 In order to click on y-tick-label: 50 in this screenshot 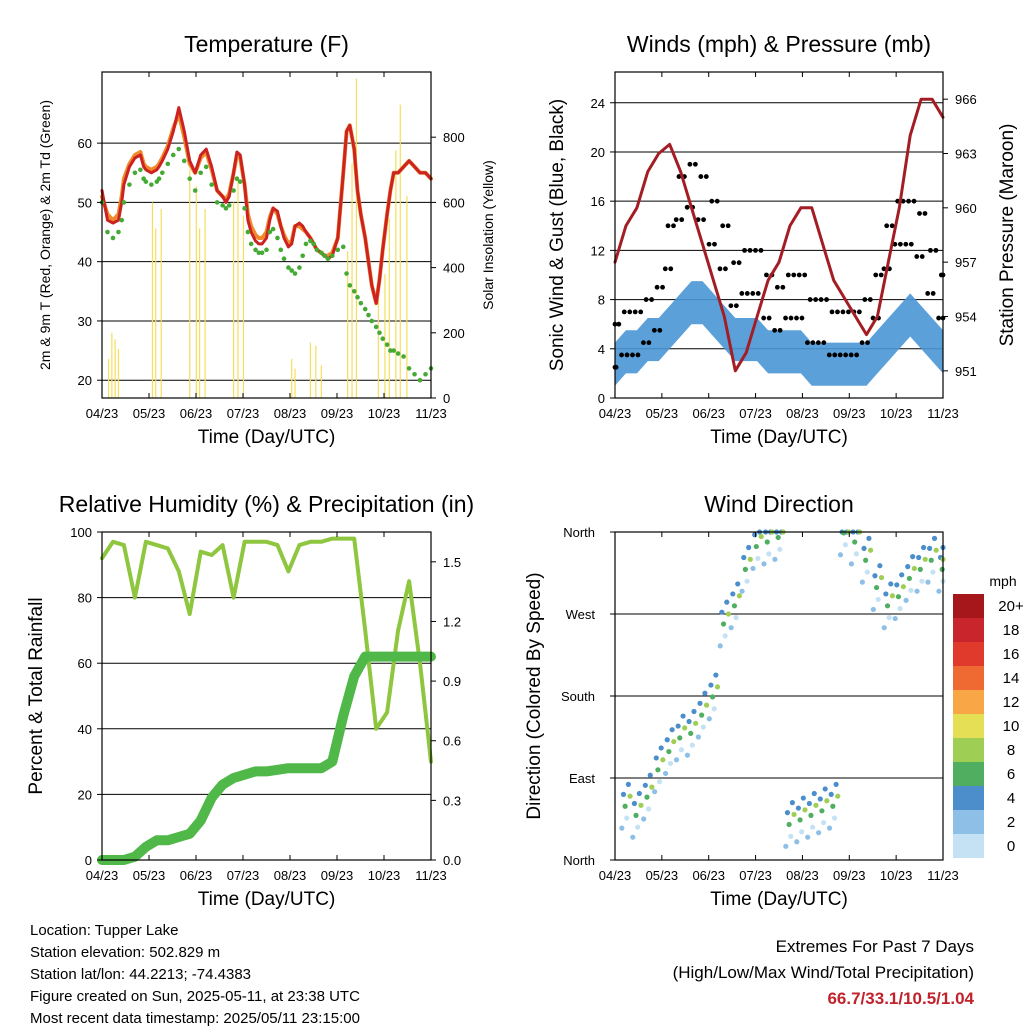, I will do `click(85, 202)`.